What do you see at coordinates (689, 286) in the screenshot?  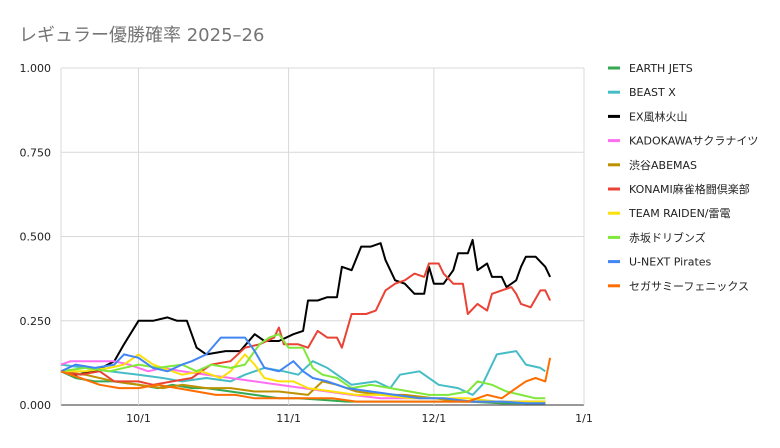 I see `legend-label: セガサミーフェニックス` at bounding box center [689, 286].